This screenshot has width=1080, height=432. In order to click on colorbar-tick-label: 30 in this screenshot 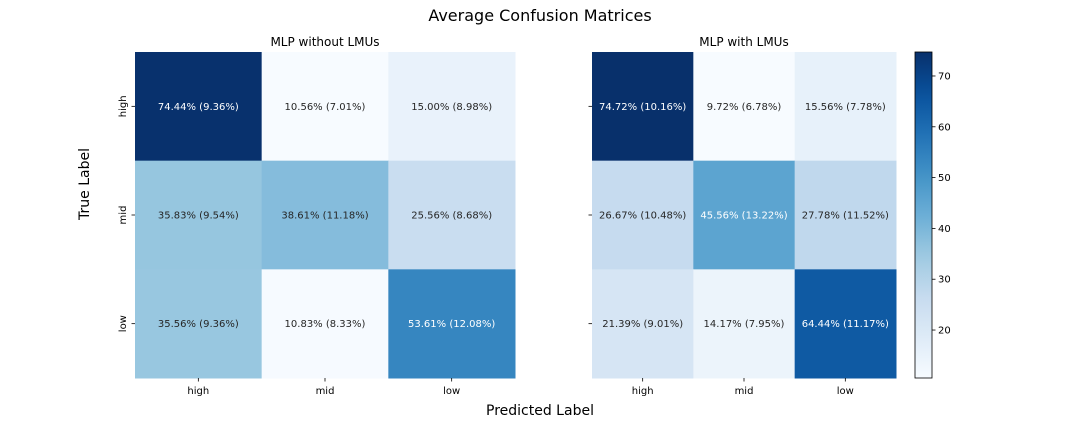, I will do `click(944, 280)`.